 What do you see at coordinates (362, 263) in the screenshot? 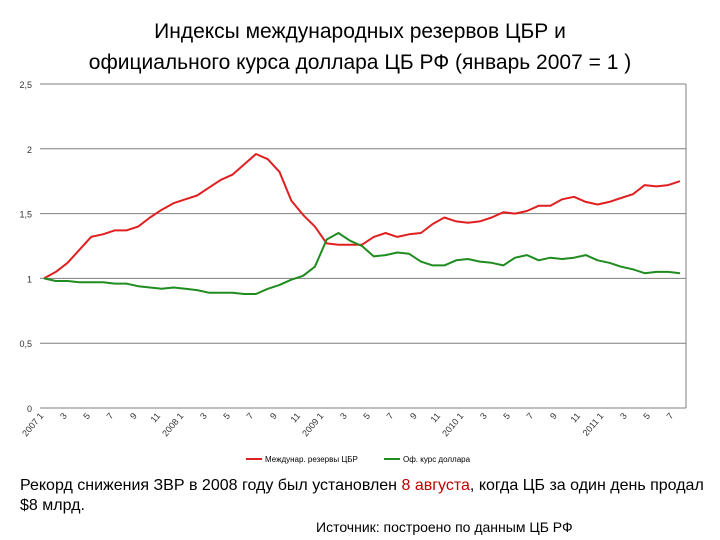
I see `series-line-dollar` at bounding box center [362, 263].